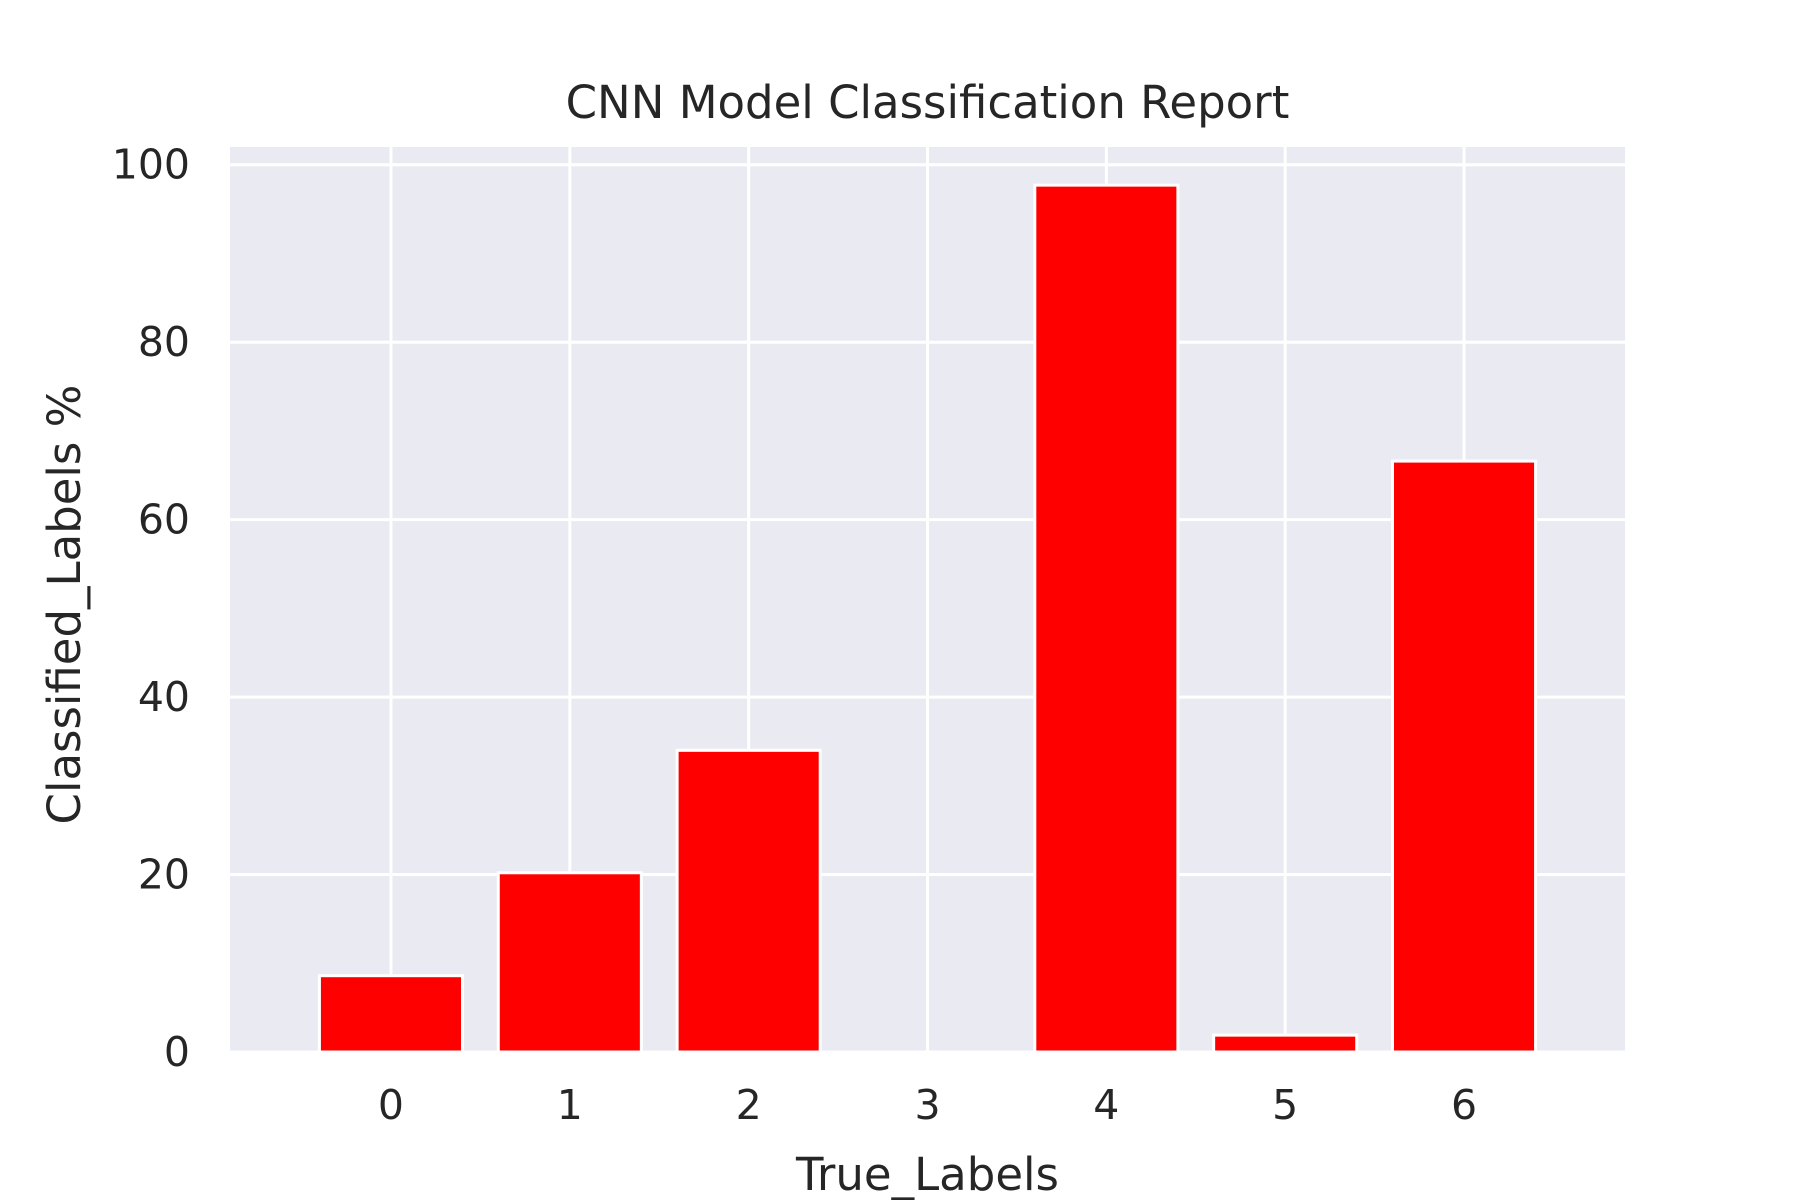 Image resolution: width=1800 pixels, height=1200 pixels. Describe the element at coordinates (164, 342) in the screenshot. I see `y-tick-label: 80` at that location.